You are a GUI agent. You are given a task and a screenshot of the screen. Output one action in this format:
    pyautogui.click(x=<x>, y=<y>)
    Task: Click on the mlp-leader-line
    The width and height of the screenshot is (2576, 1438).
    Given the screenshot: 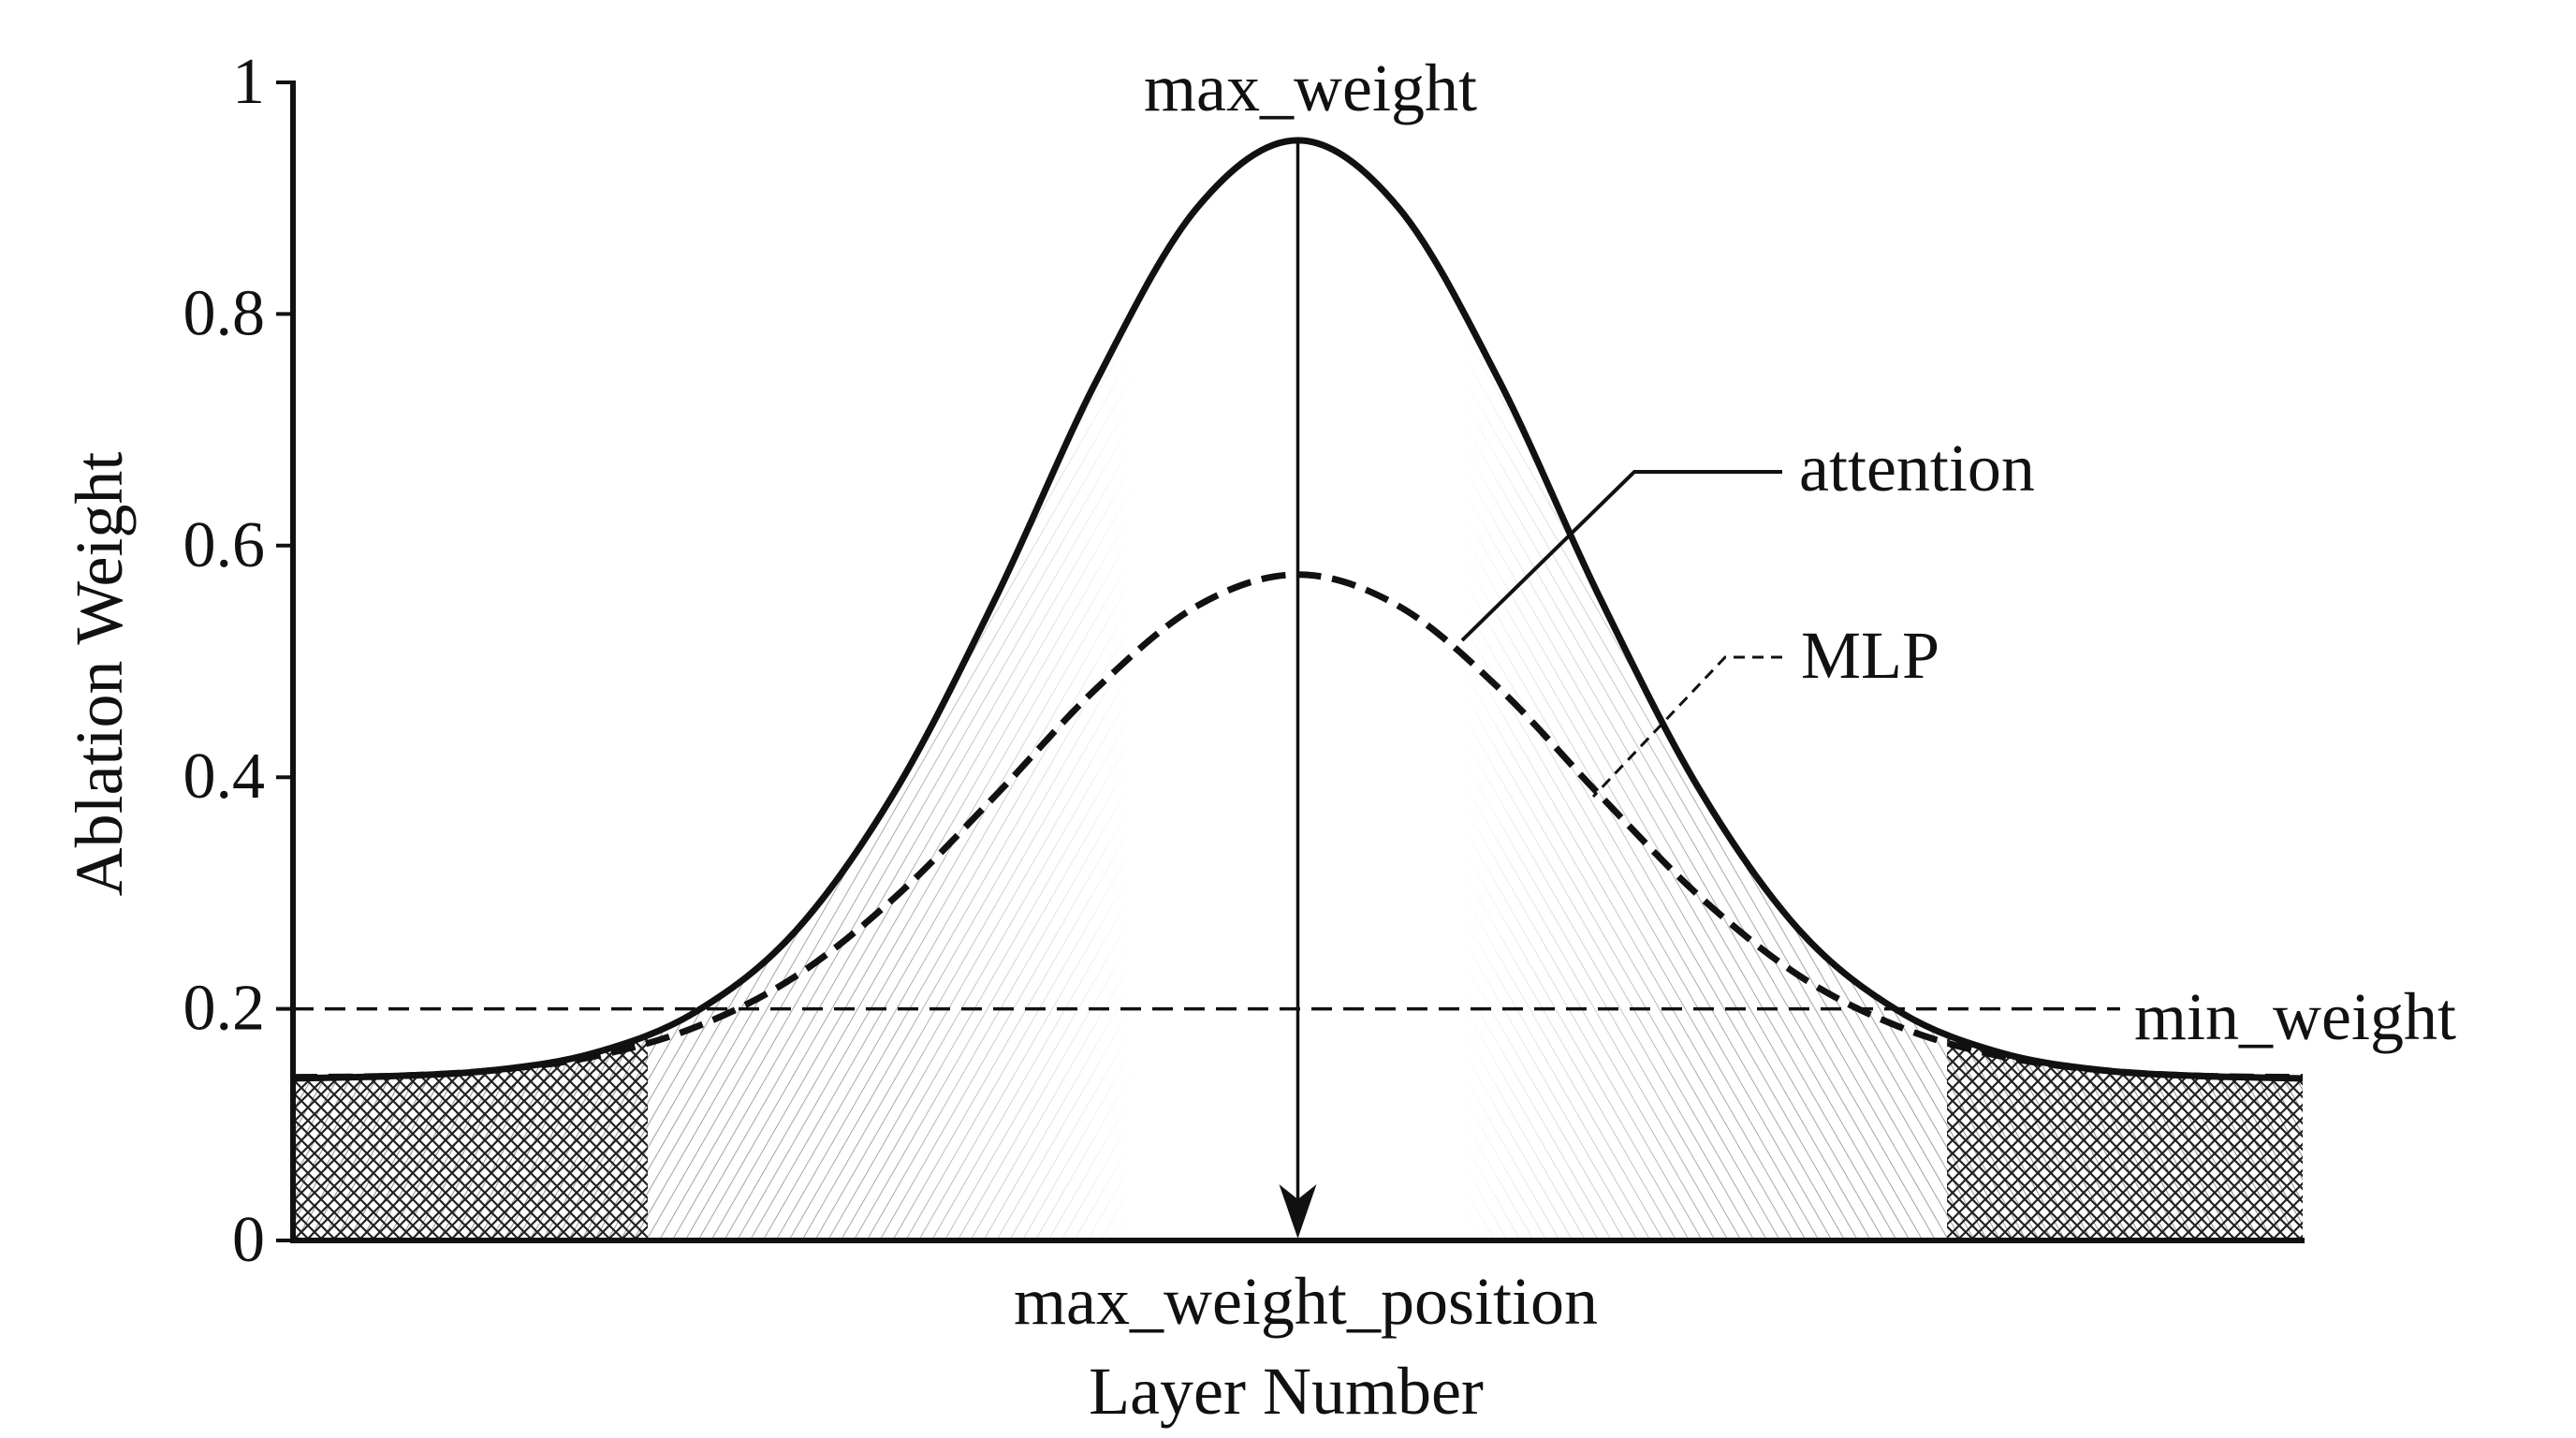 What is the action you would take?
    pyautogui.click(x=1686, y=727)
    